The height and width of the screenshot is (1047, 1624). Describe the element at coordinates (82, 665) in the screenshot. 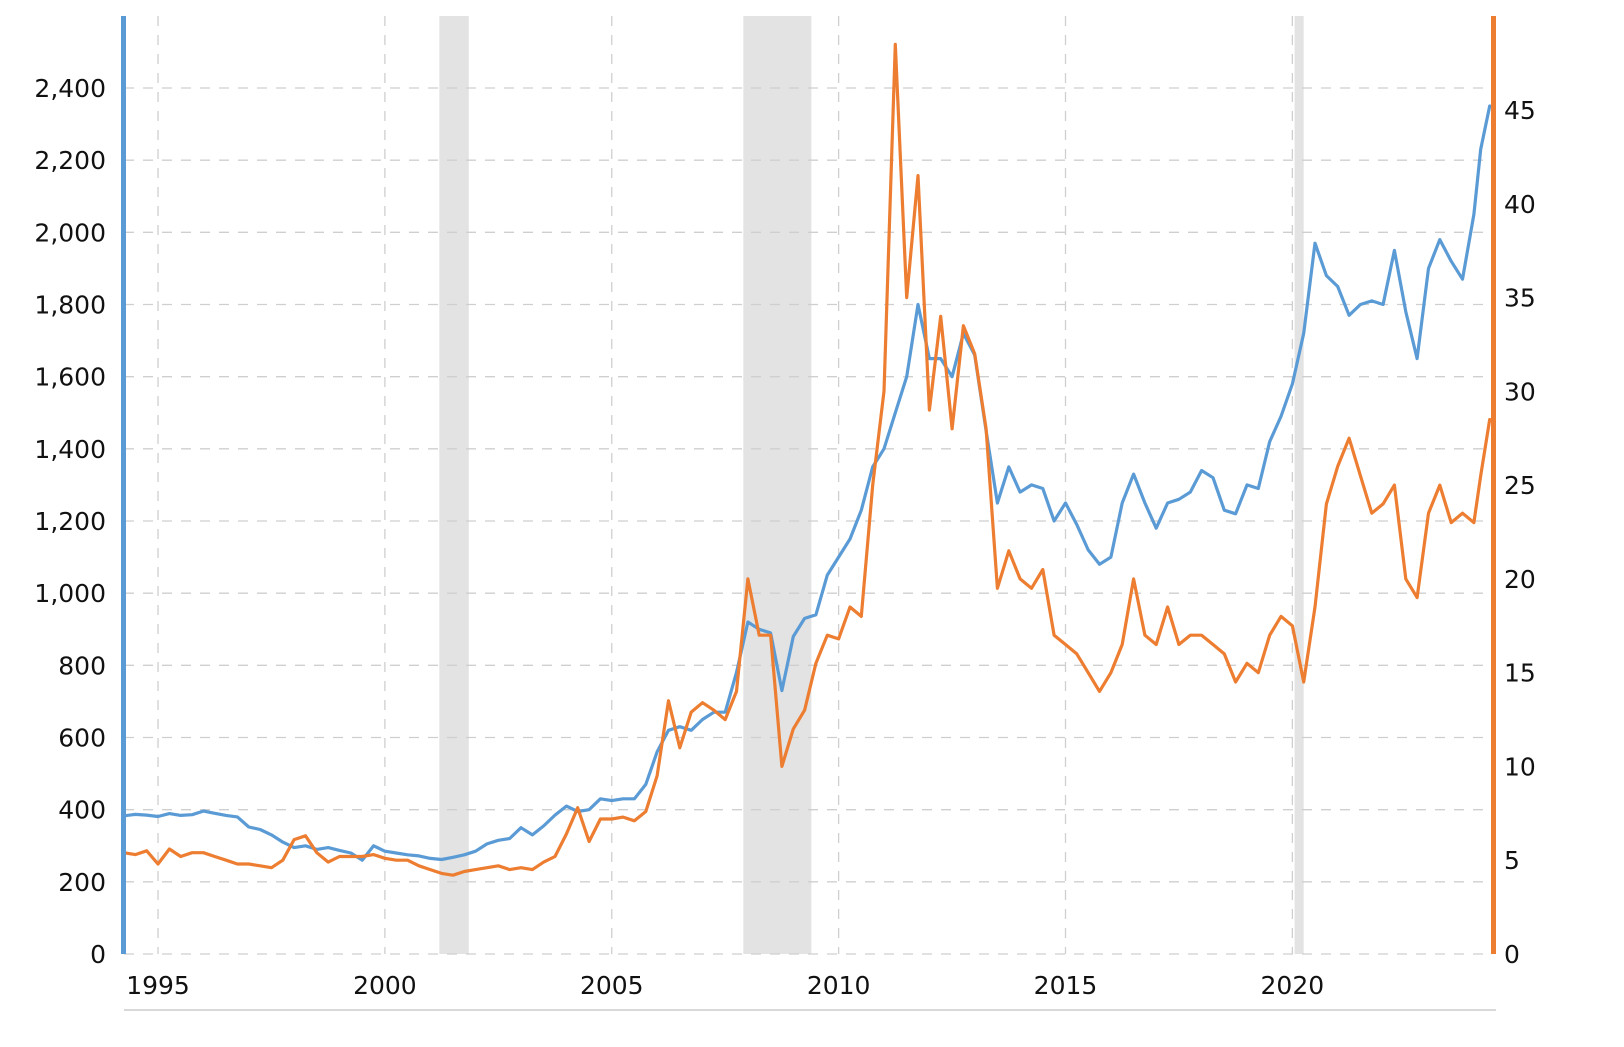

I see `left-axis-tick-label: 800` at that location.